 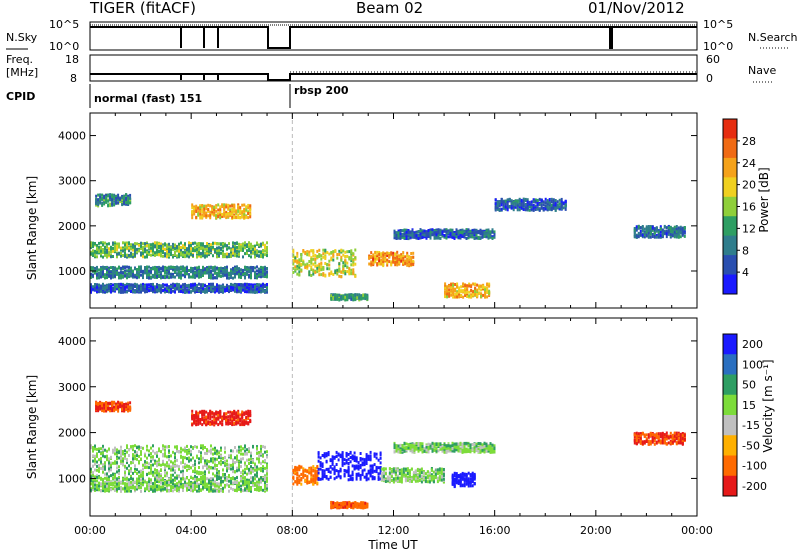 What do you see at coordinates (752, 344) in the screenshot?
I see `velocity-colorbar-tick-label: 200` at bounding box center [752, 344].